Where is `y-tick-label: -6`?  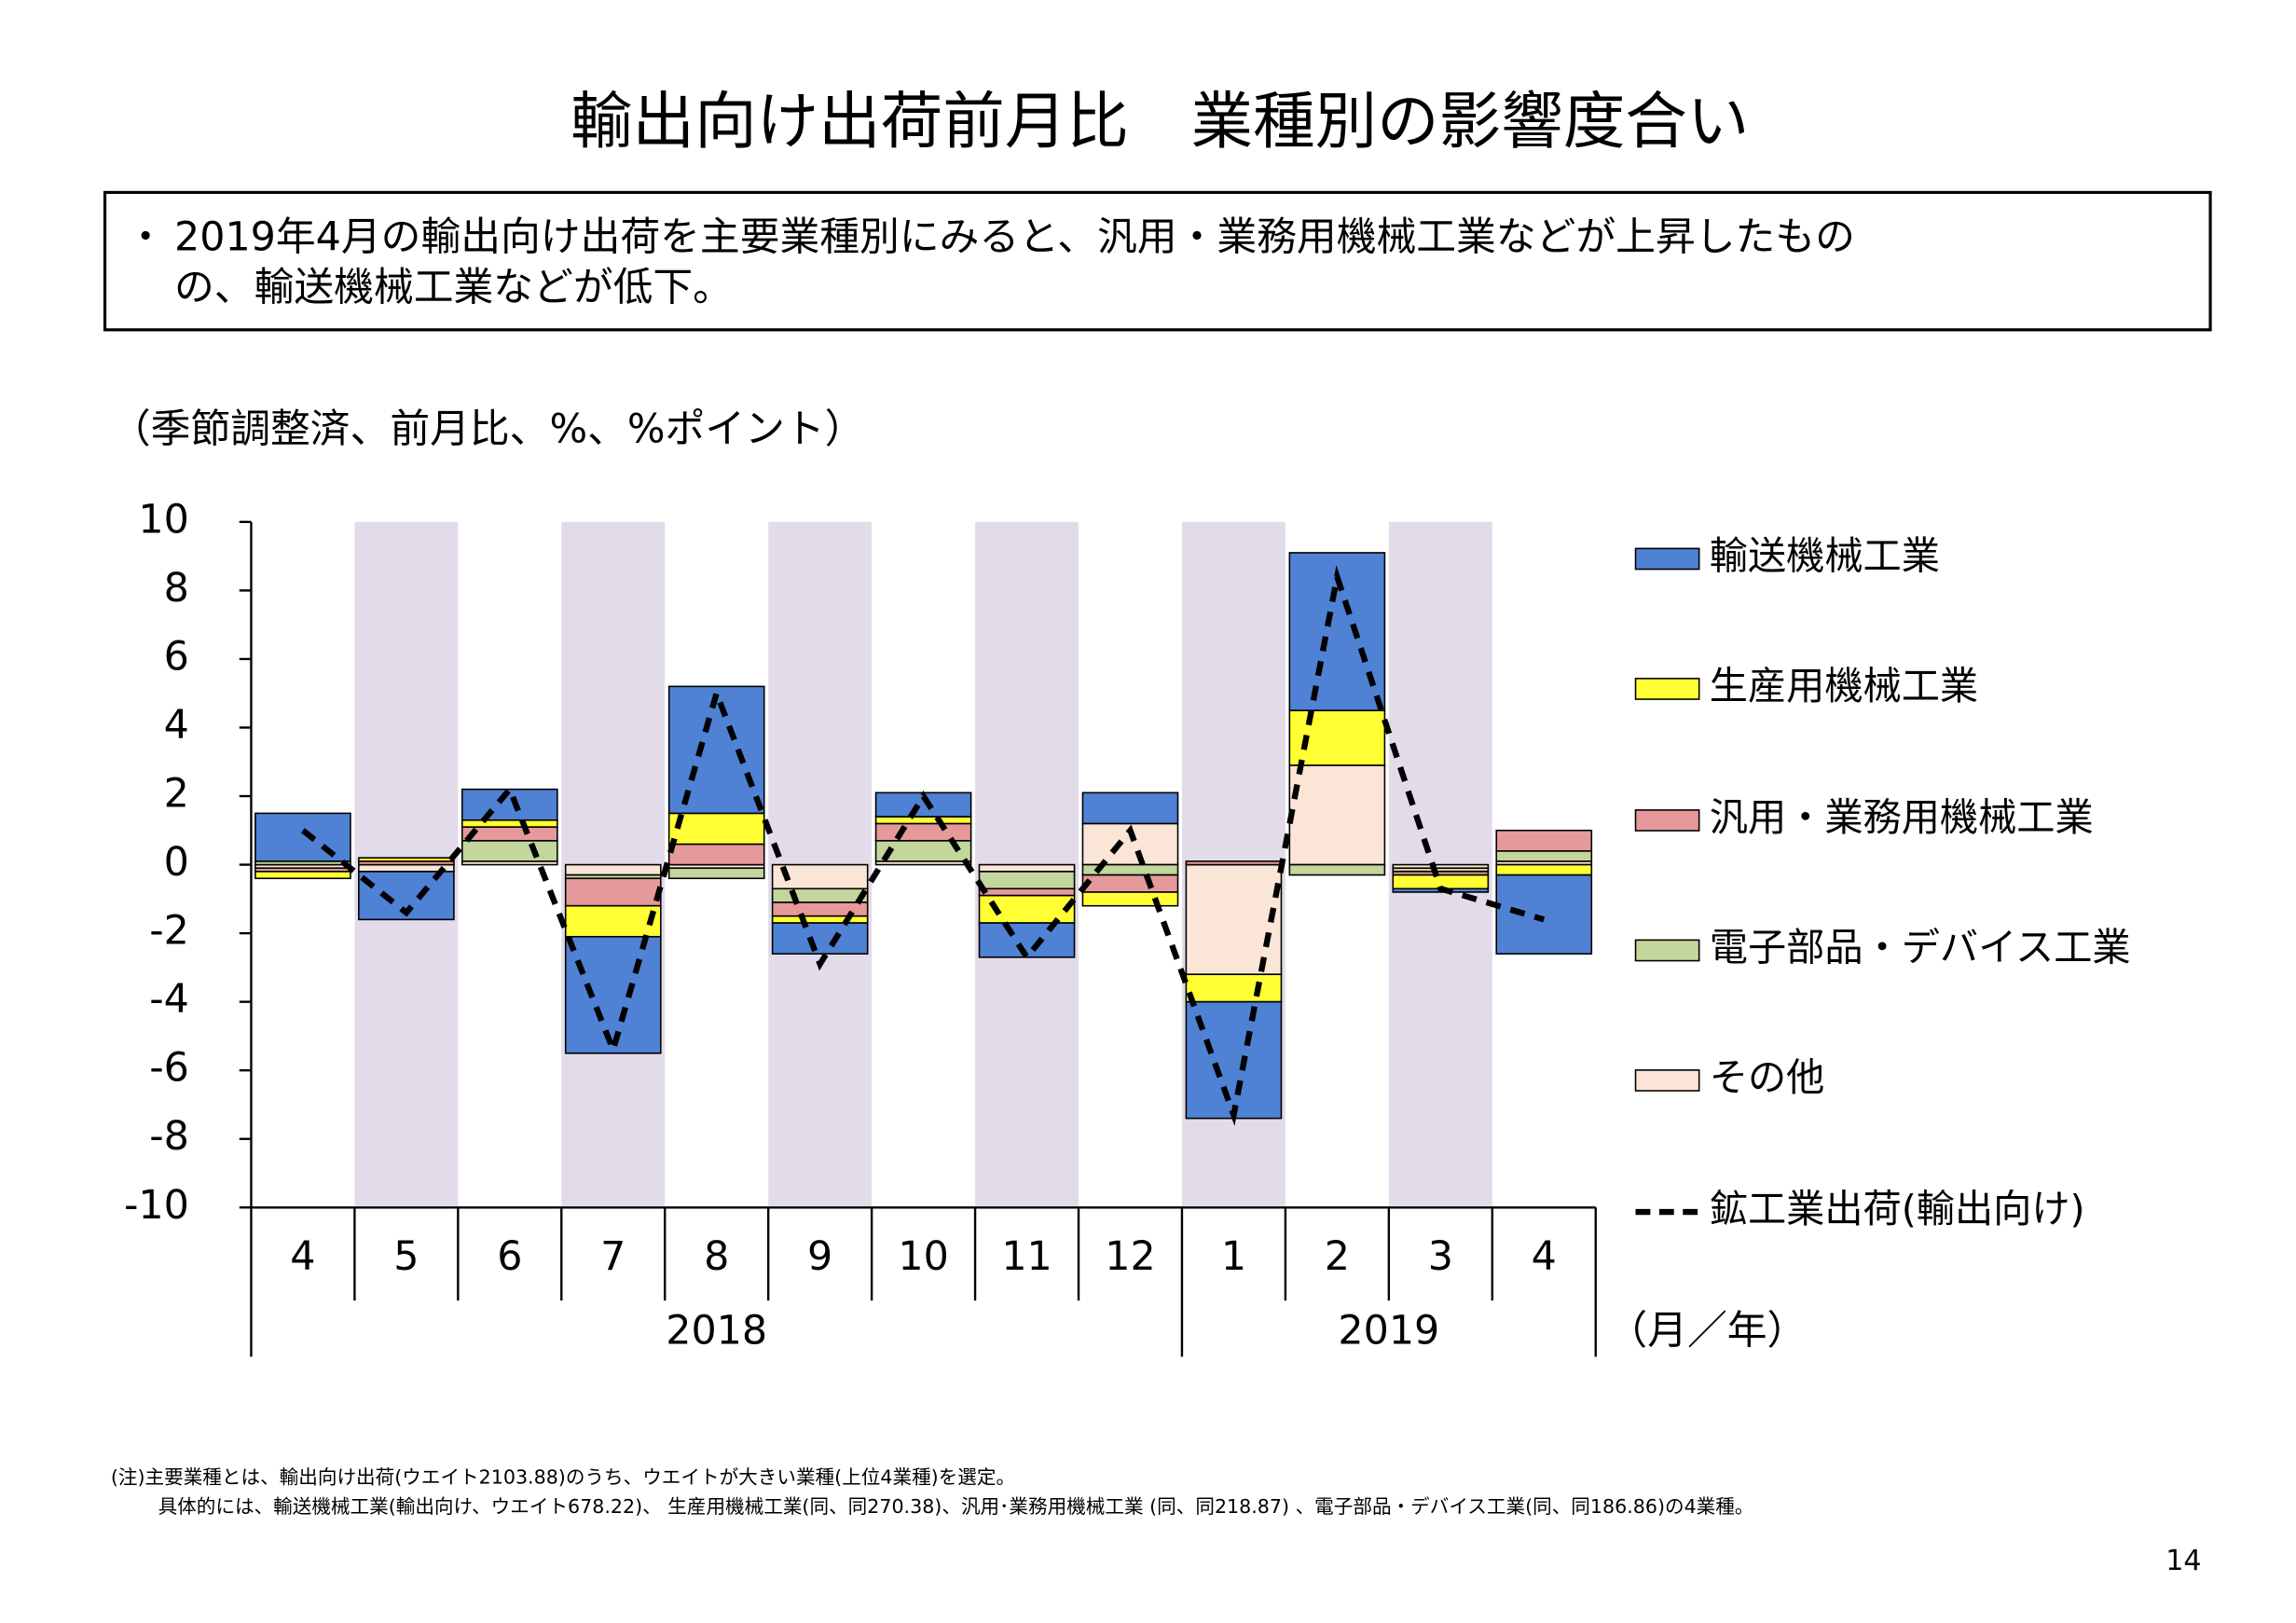 y-tick-label: -6 is located at coordinates (169, 1068).